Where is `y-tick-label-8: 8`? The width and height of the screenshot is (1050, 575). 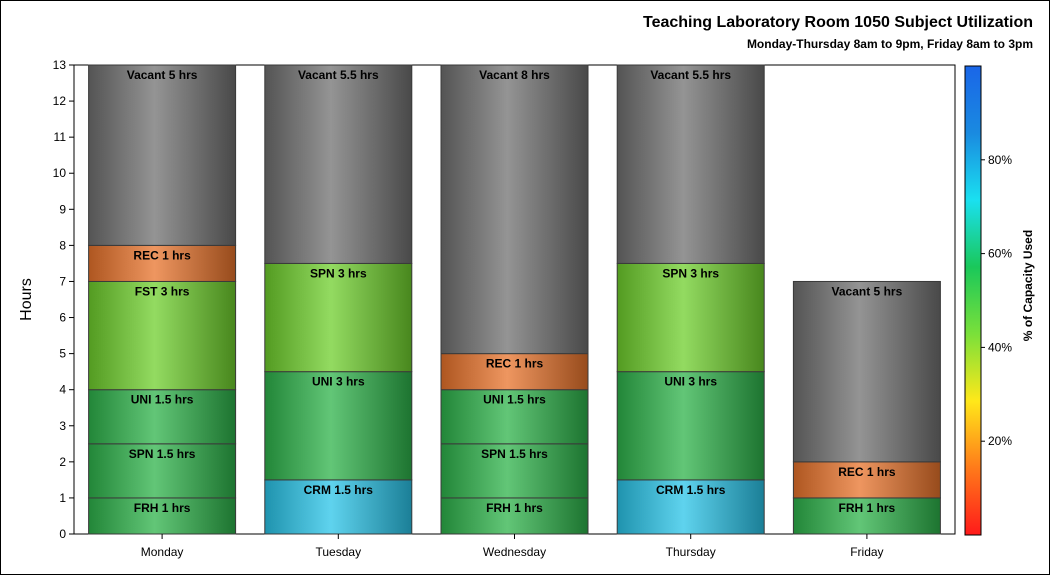
y-tick-label-8: 8 is located at coordinates (62, 245).